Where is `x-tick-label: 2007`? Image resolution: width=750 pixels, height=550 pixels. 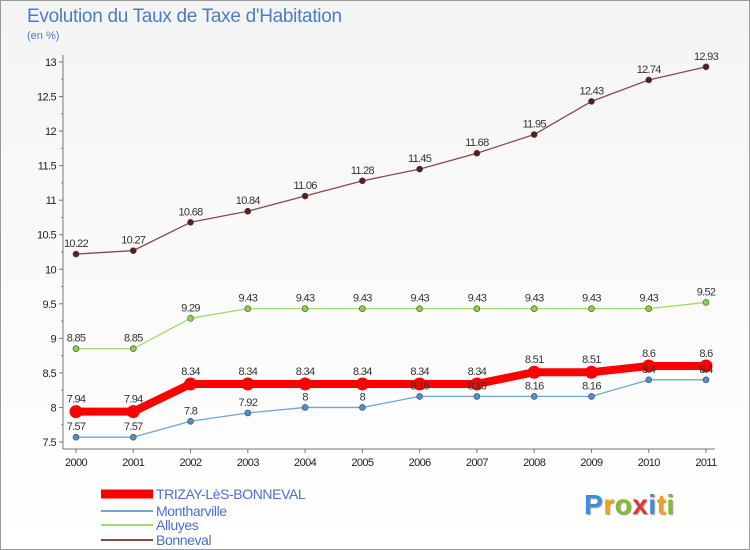 x-tick-label: 2007 is located at coordinates (477, 463).